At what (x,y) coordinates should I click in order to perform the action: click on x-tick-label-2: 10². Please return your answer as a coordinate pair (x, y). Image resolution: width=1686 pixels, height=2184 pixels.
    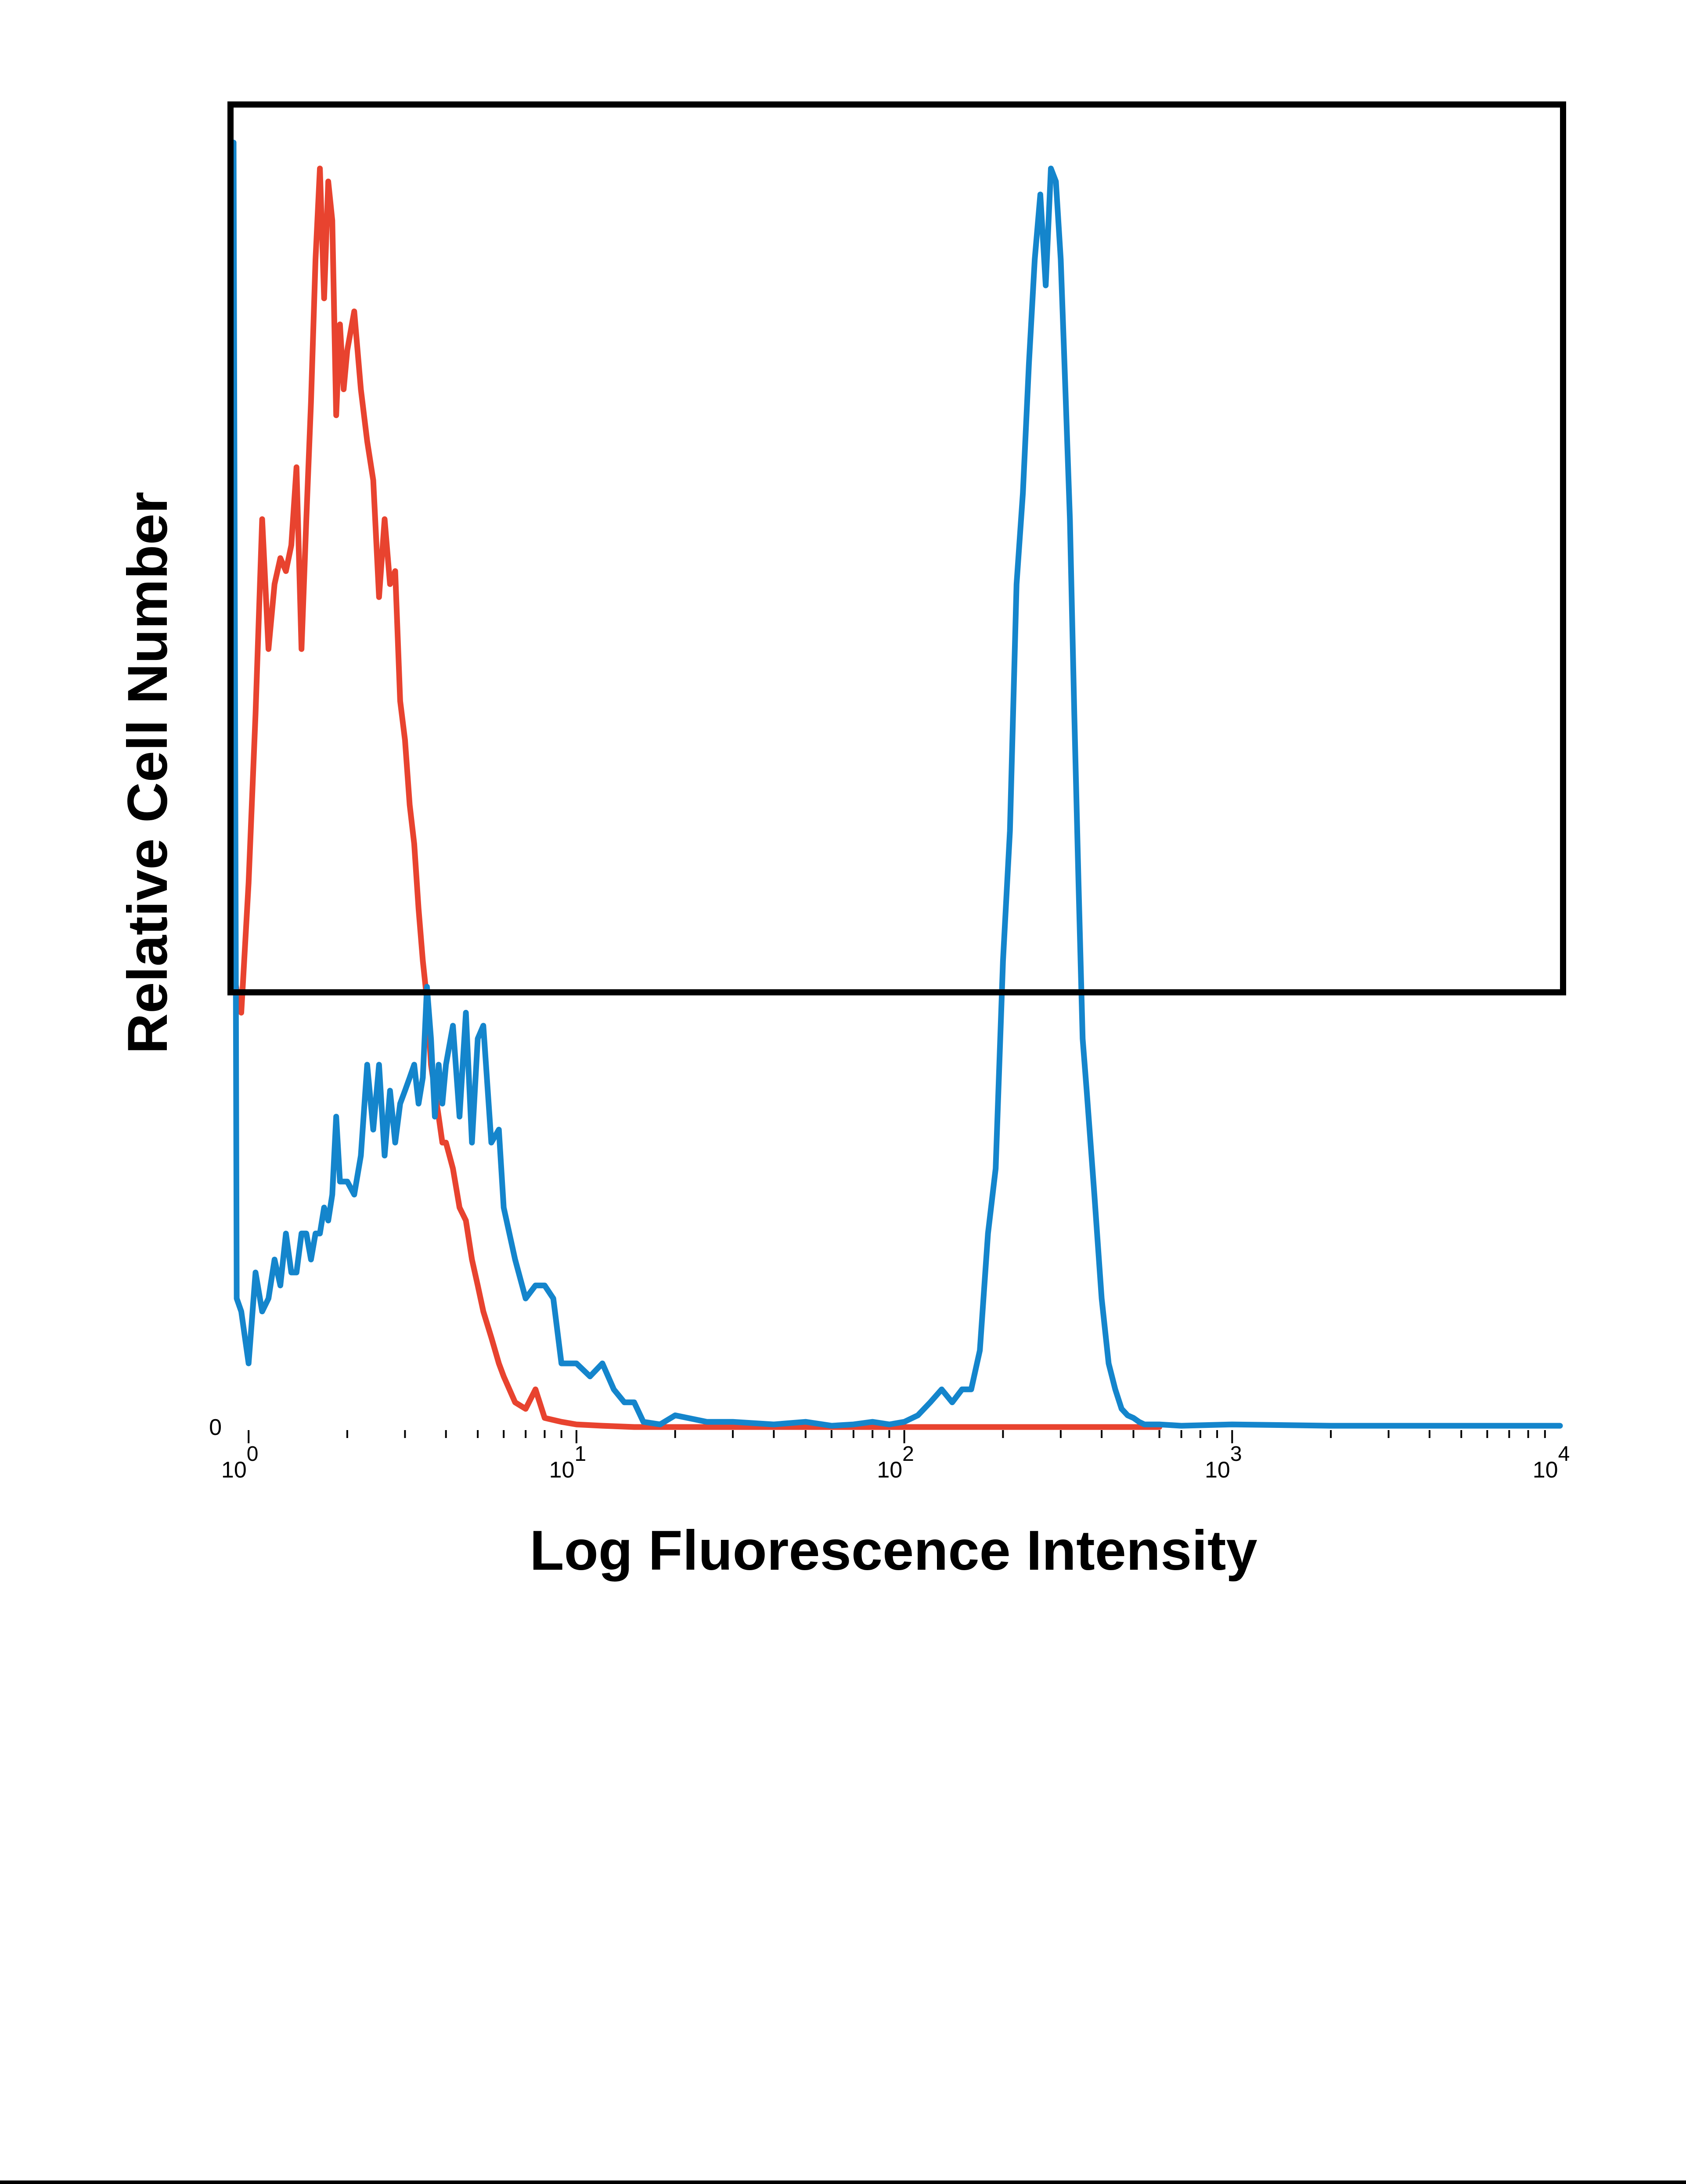
    Looking at the image, I should click on (896, 1462).